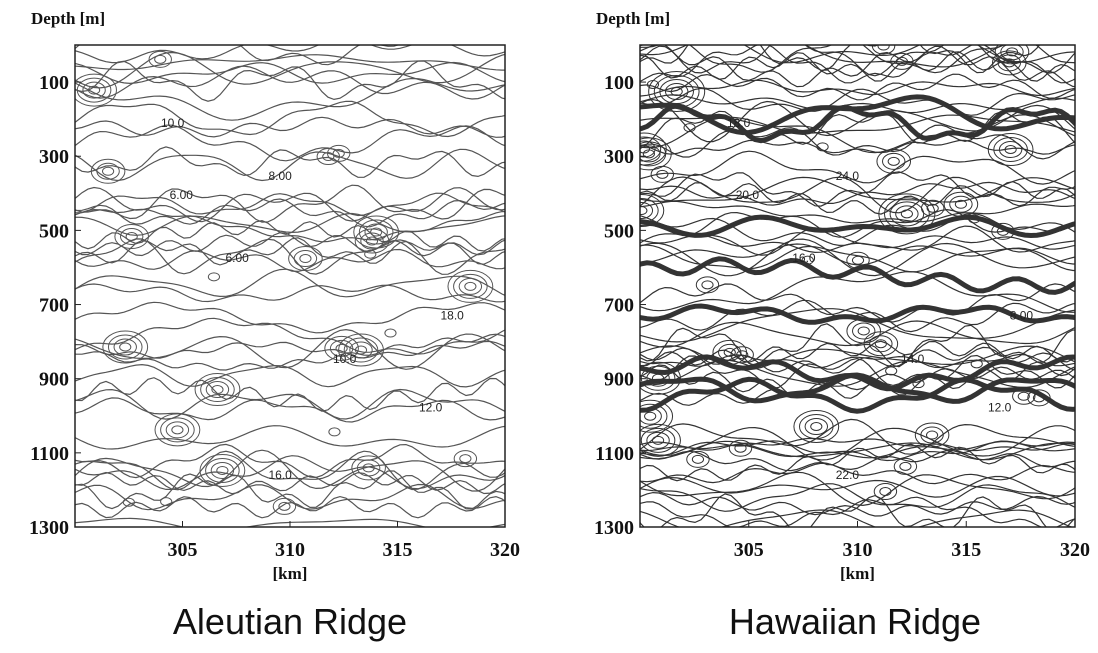  I want to click on contour-label: 8.00, so click(281, 176).